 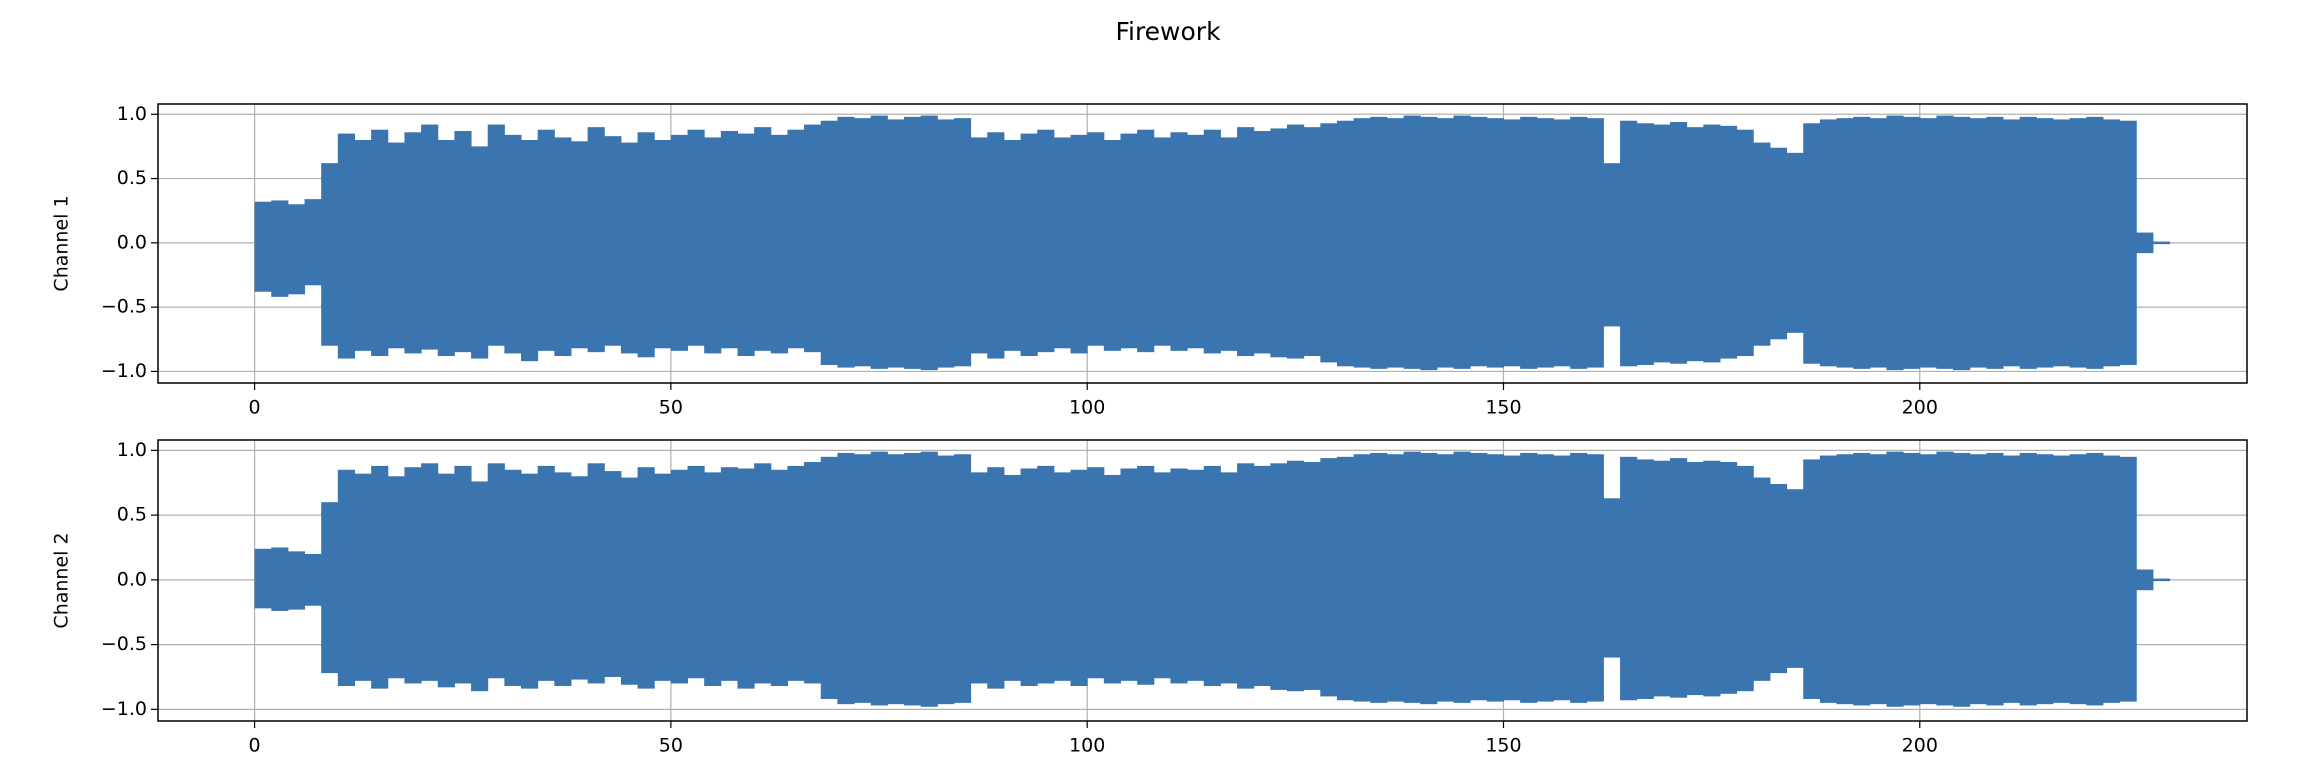 I want to click on y-tick-label: −1.0, so click(x=124, y=371).